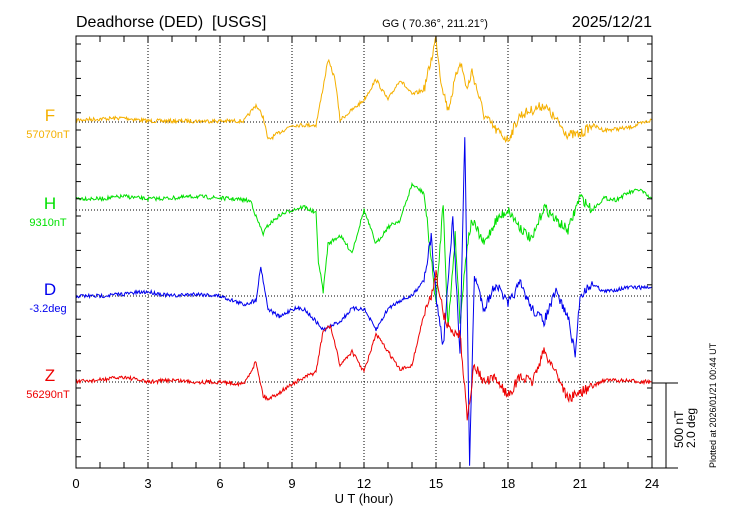 The image size is (730, 525). What do you see at coordinates (219, 483) in the screenshot?
I see `x-tick-label: 6` at bounding box center [219, 483].